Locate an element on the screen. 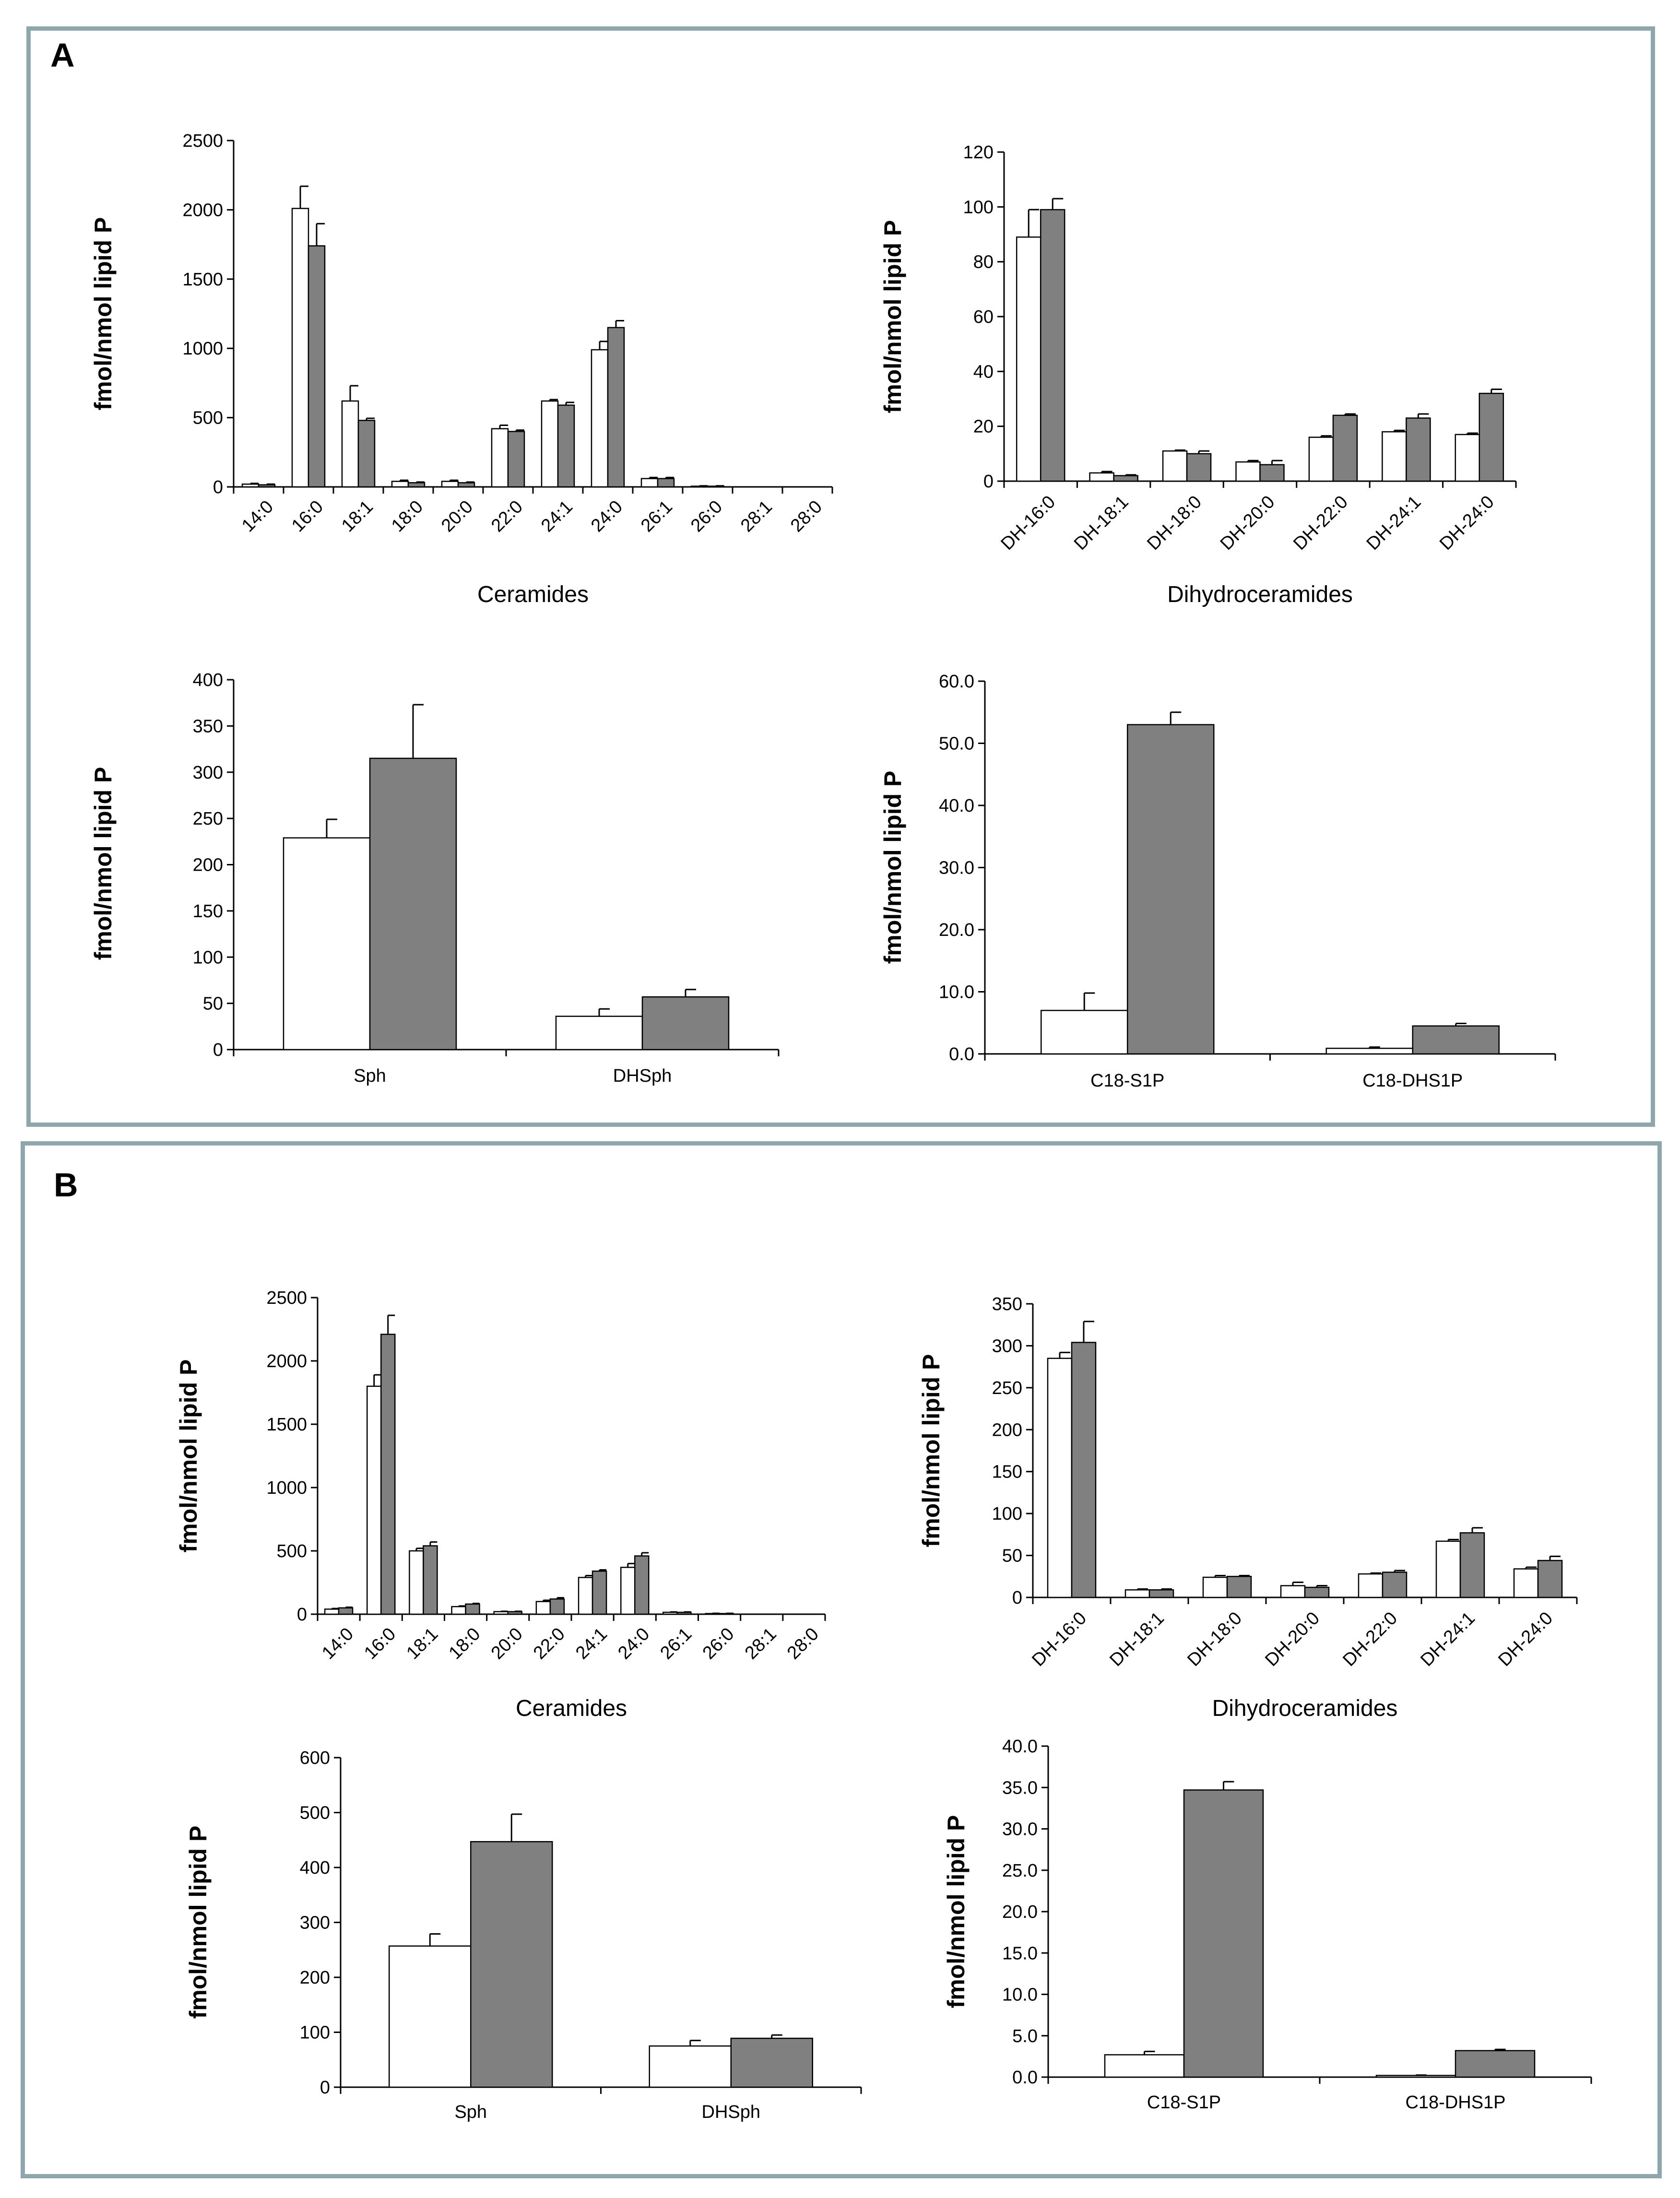 The height and width of the screenshot is (2198, 1680). b-sph-ytick-label: 600 is located at coordinates (315, 1758).